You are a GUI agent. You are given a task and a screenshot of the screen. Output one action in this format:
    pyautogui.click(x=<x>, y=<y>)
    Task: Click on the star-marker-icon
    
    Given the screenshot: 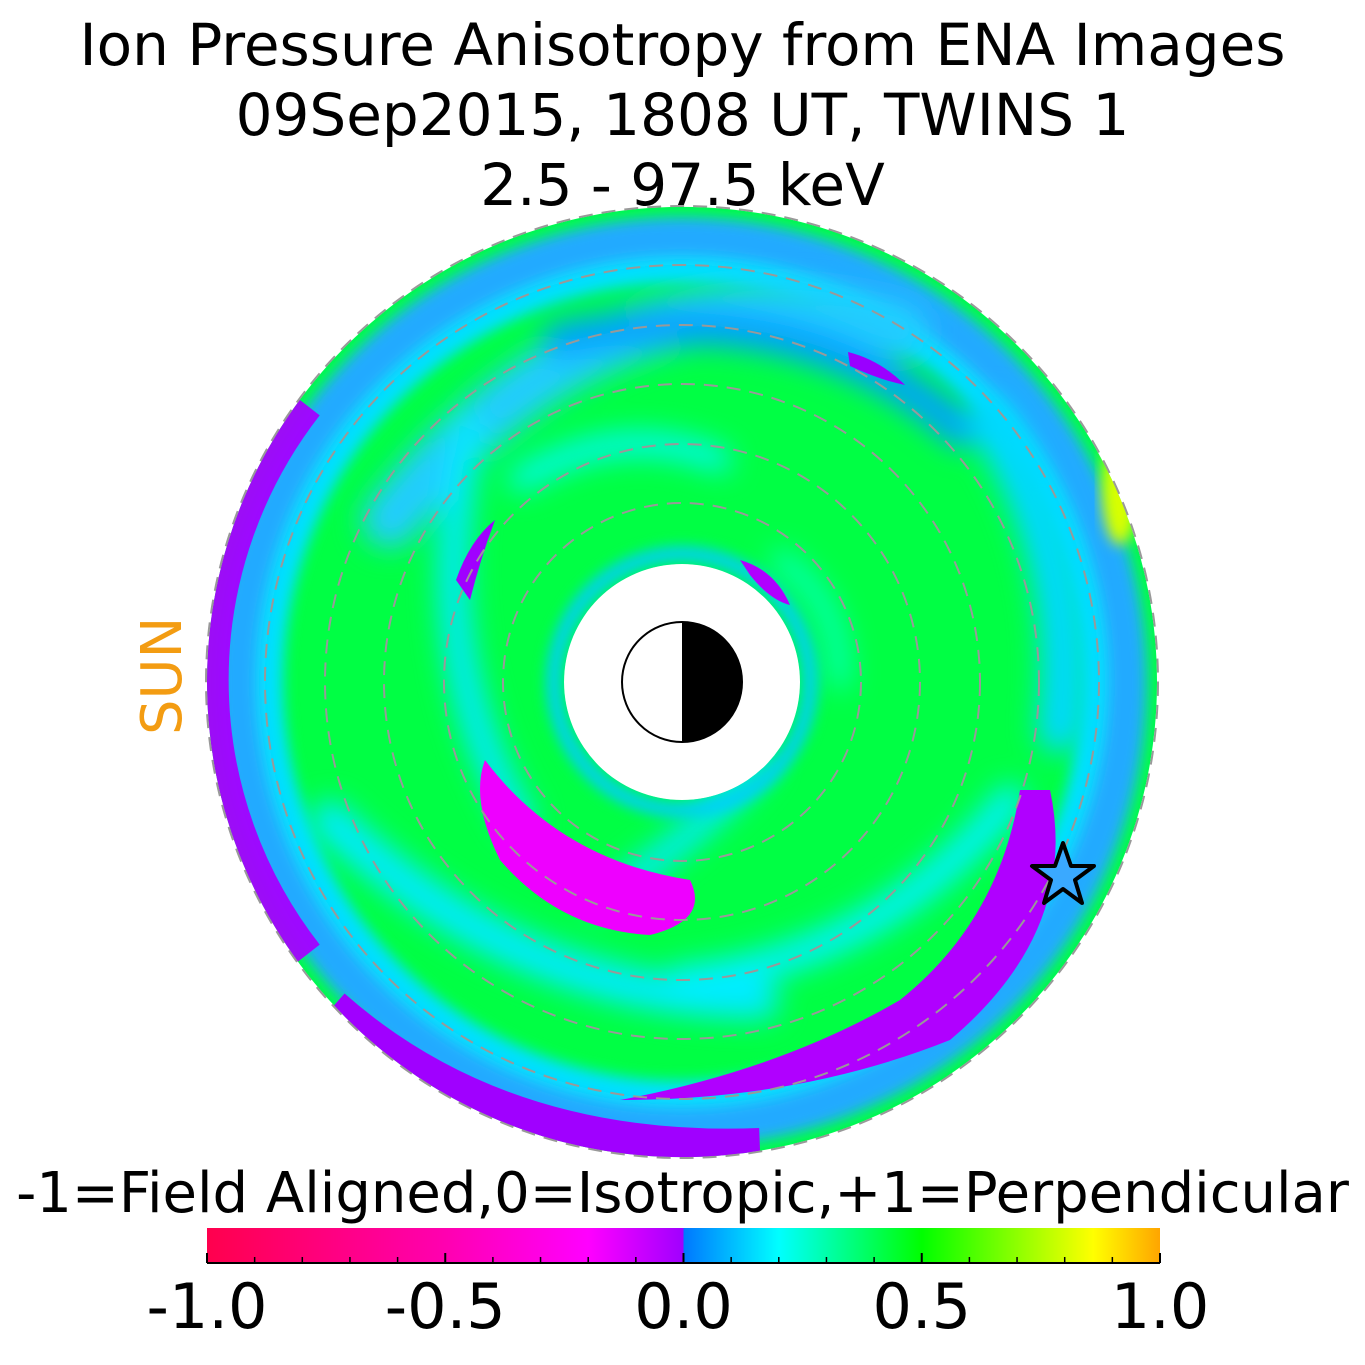 What is the action you would take?
    pyautogui.click(x=1063, y=873)
    